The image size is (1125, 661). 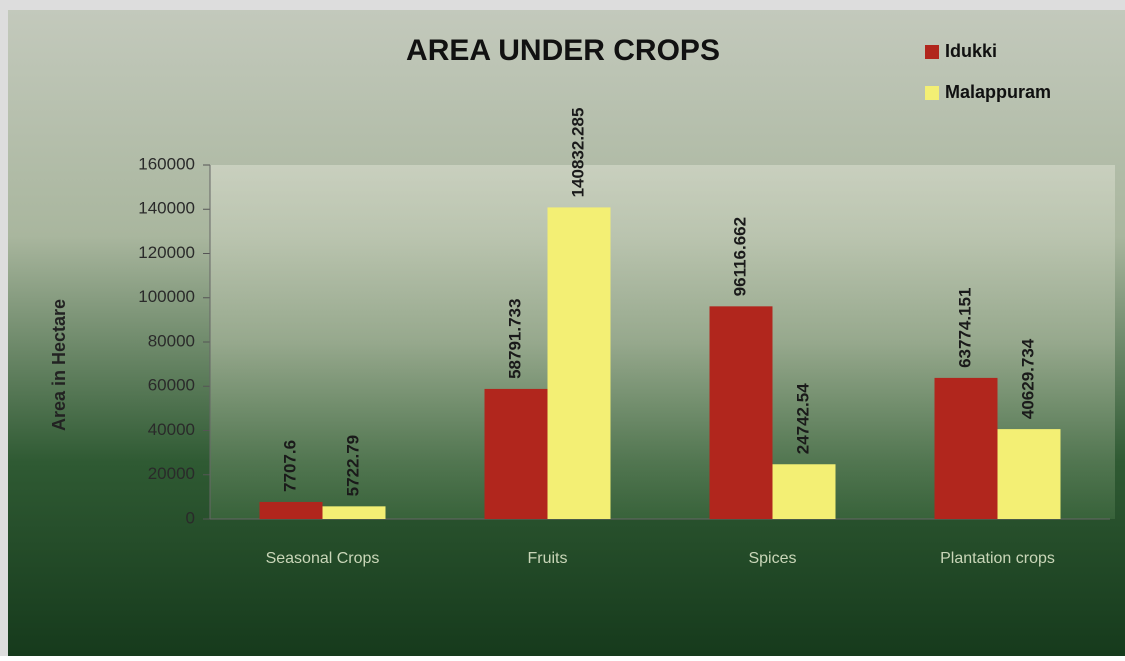 I want to click on x-tick-label: Plantation crops, so click(x=997, y=558).